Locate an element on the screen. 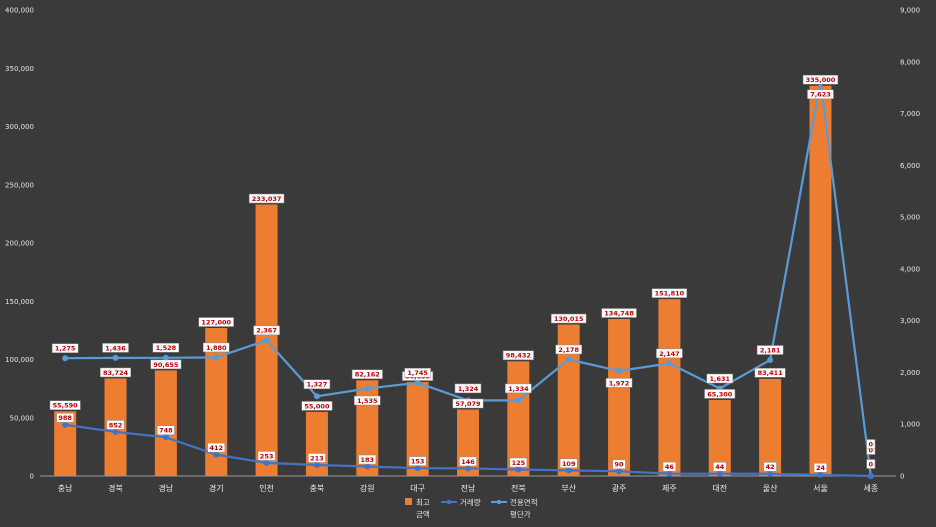 This screenshot has width=936, height=527. data-label: 1,528 is located at coordinates (166, 348).